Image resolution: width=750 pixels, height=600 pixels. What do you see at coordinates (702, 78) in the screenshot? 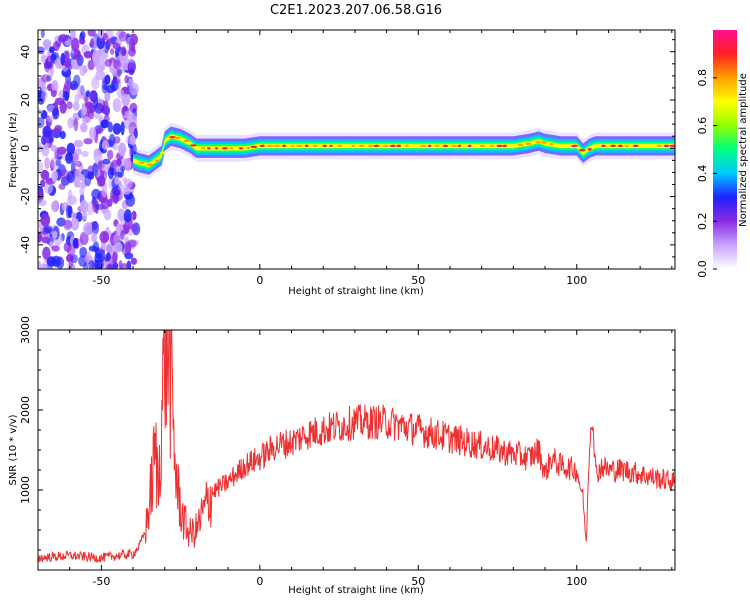
I see `colorbar-tick-label: 0.8` at bounding box center [702, 78].